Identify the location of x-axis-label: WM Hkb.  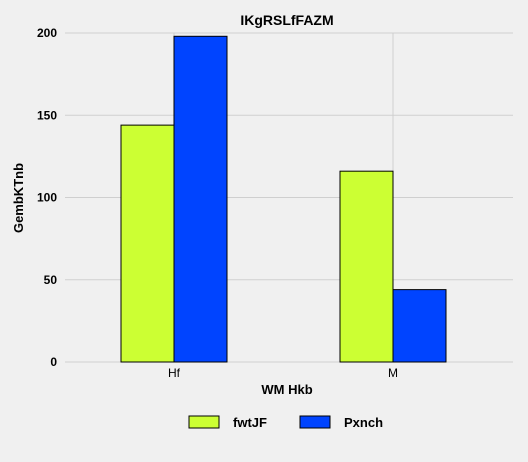
(286, 389).